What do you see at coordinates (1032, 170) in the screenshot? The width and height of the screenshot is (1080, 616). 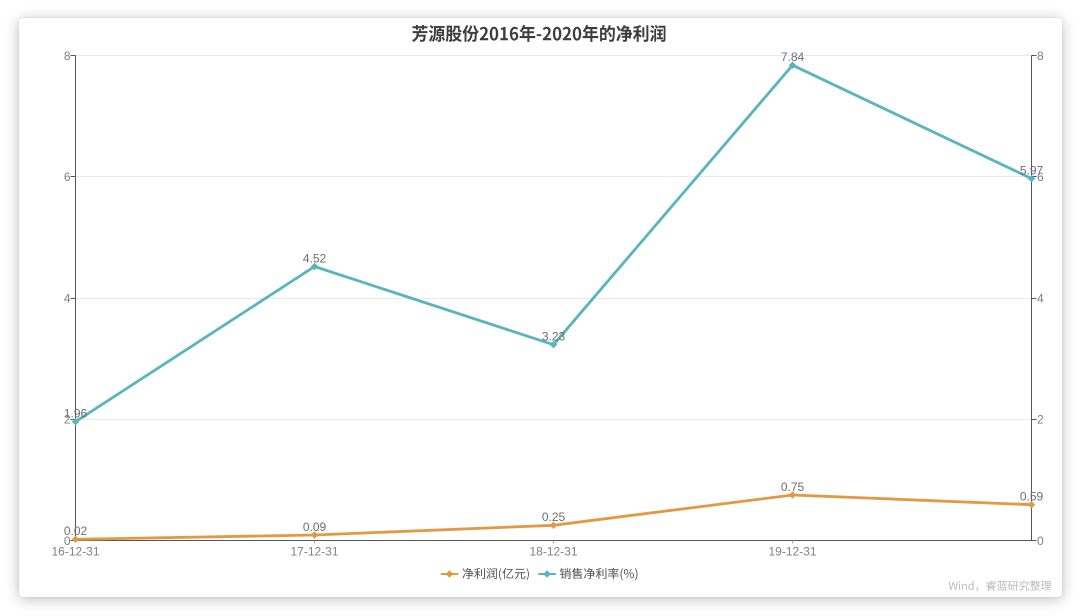 I see `svg-text: 5.97` at bounding box center [1032, 170].